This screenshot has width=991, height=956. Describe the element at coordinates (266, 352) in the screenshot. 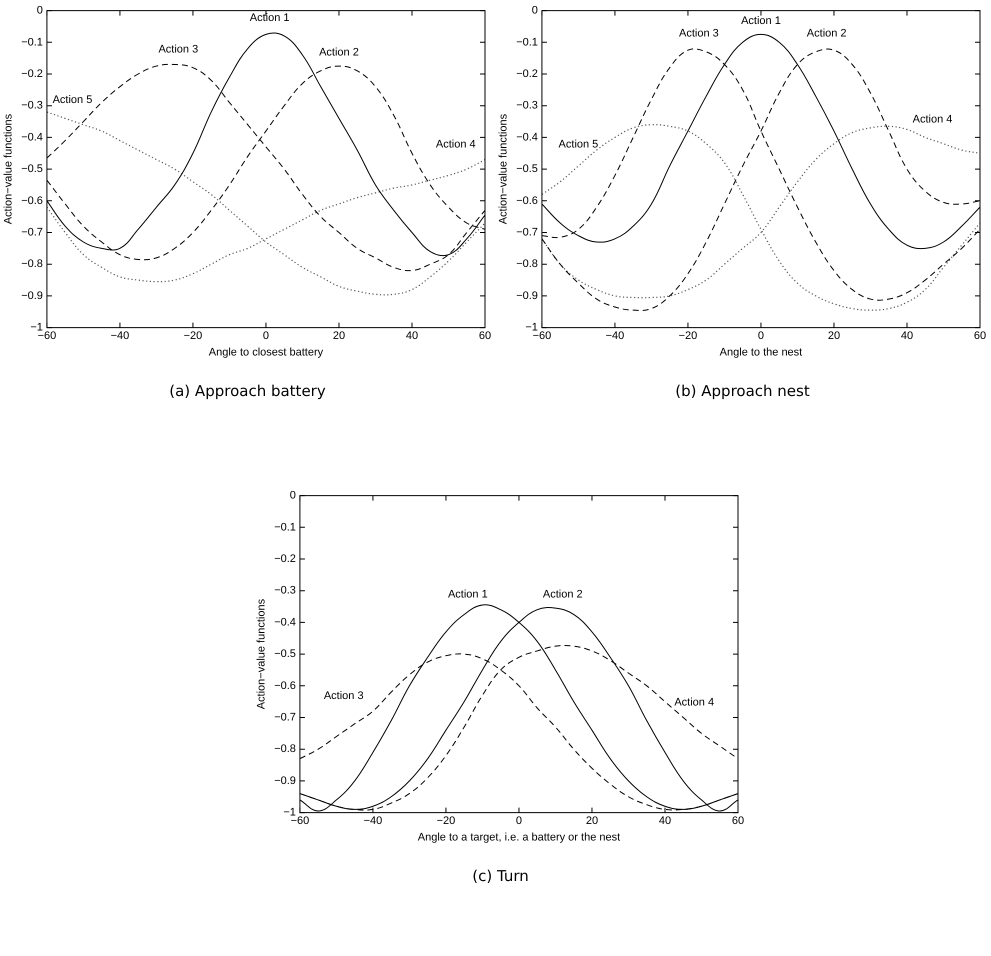

I see `x-axis-title: Angle to closest battery` at that location.